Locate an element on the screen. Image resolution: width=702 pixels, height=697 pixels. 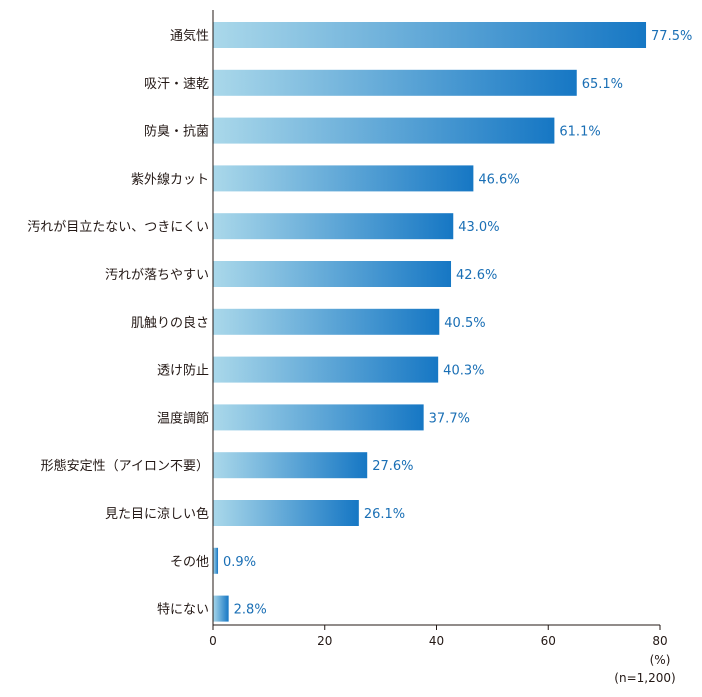
category-label: 見た目に涼しい色 is located at coordinates (157, 514).